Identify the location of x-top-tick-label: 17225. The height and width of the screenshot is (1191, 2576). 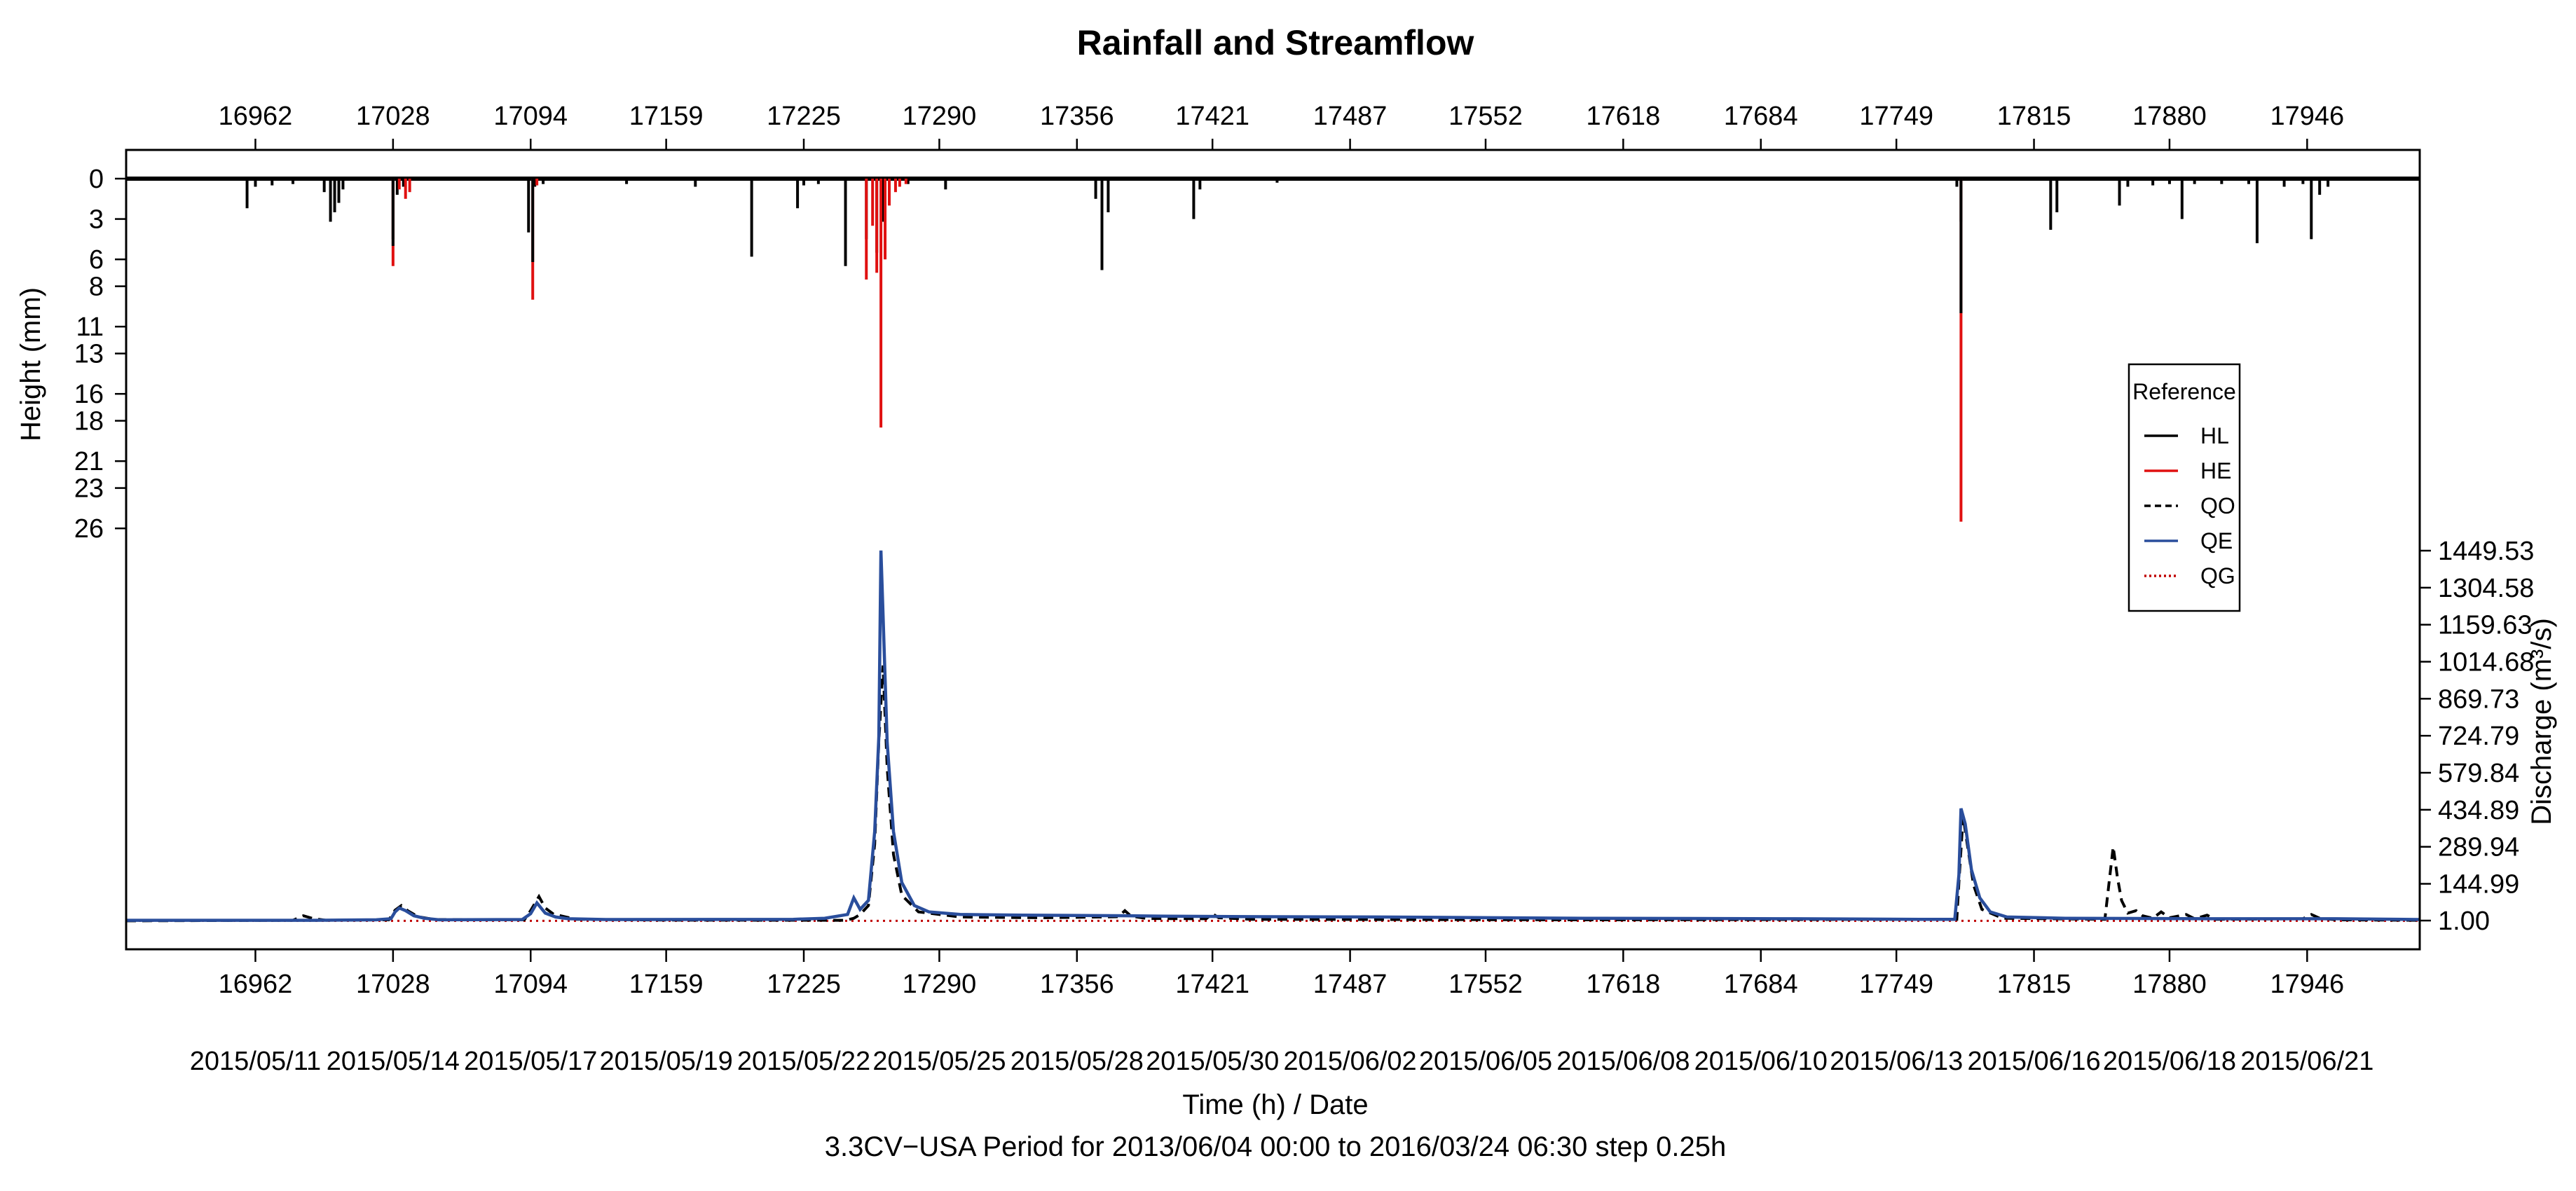
(804, 116).